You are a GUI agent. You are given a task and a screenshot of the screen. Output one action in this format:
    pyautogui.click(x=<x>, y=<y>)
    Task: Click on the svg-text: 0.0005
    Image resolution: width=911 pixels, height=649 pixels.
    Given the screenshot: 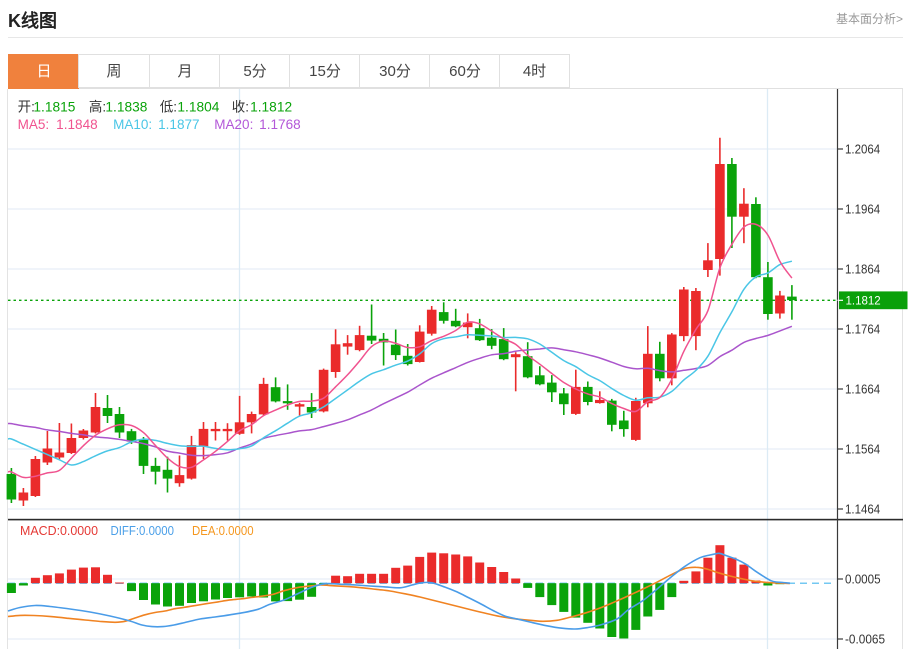 What is the action you would take?
    pyautogui.click(x=863, y=579)
    